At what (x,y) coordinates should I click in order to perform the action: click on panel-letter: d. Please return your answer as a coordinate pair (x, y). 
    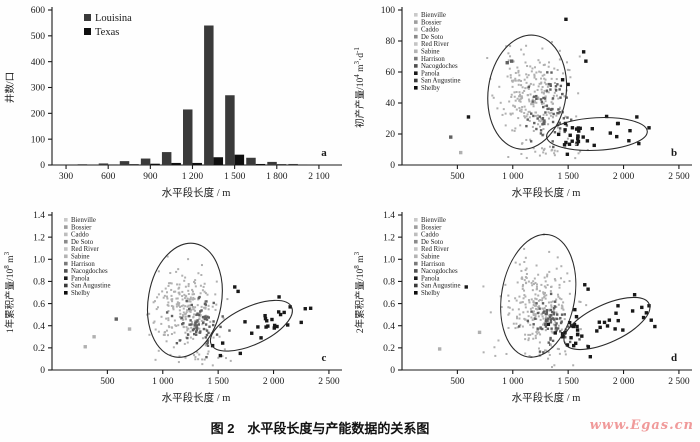
    Looking at the image, I should click on (674, 358).